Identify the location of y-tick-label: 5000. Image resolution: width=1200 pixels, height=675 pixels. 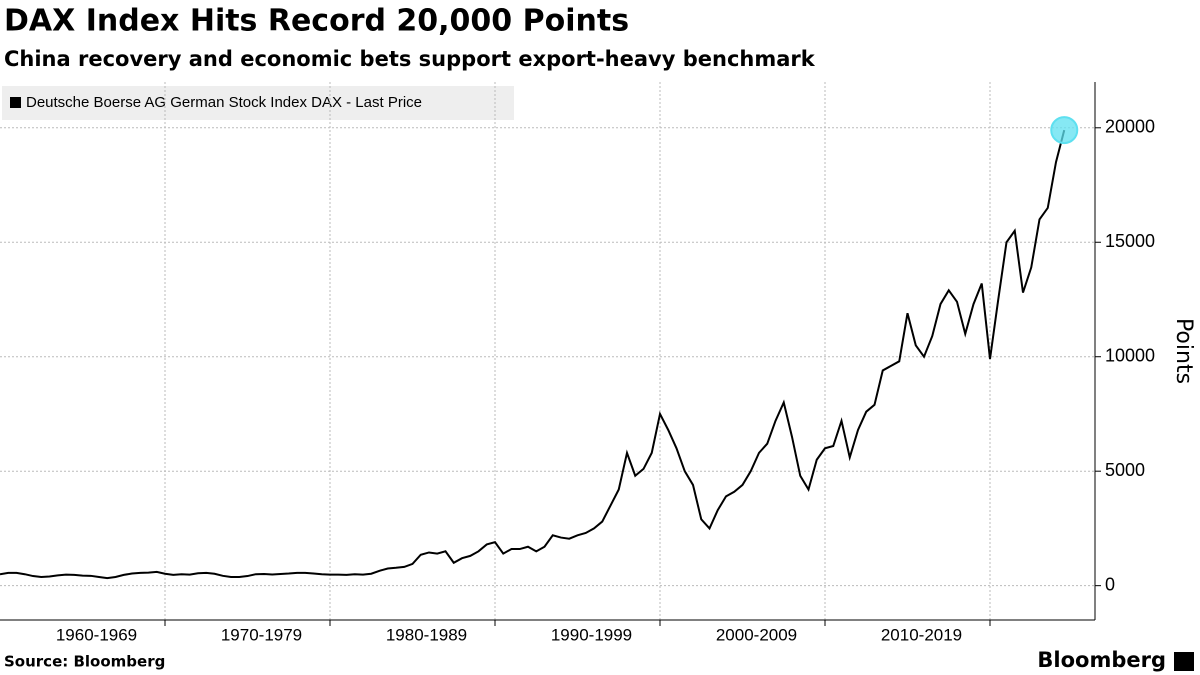
(1125, 470).